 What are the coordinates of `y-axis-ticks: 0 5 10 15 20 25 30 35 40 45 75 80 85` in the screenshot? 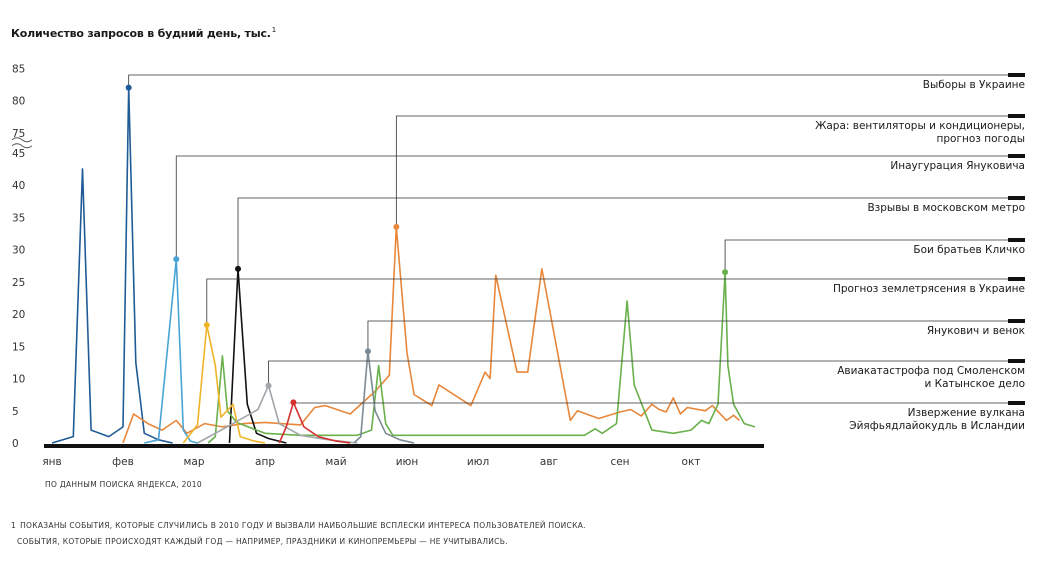 It's located at (18, 256).